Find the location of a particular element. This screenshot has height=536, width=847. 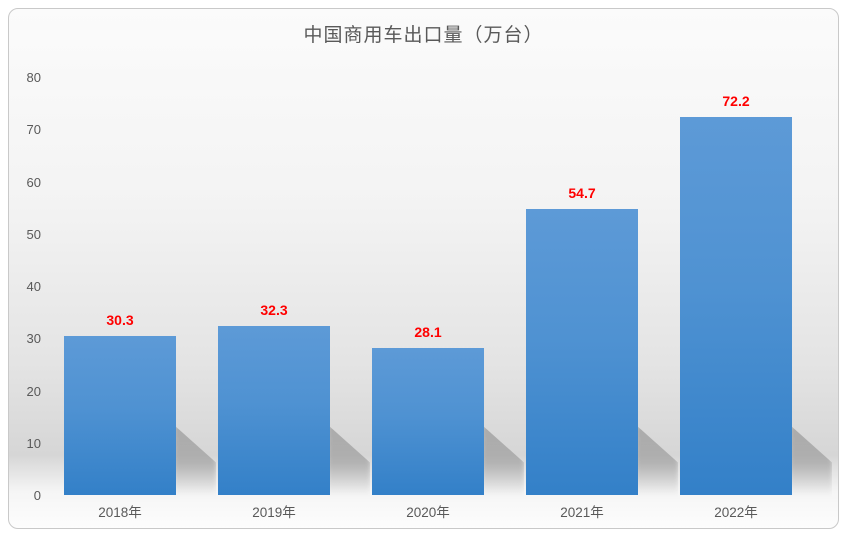

x-axis-category-label: 2018年 is located at coordinates (120, 512).